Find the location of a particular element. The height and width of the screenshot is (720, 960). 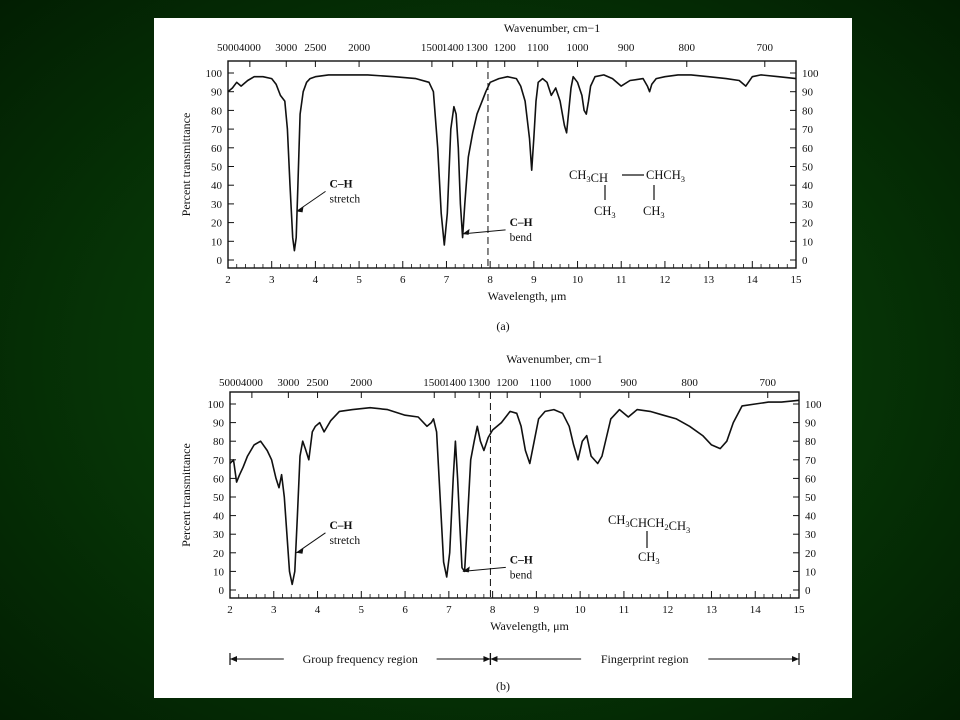

top-tick-label: 1400 is located at coordinates (453, 48).